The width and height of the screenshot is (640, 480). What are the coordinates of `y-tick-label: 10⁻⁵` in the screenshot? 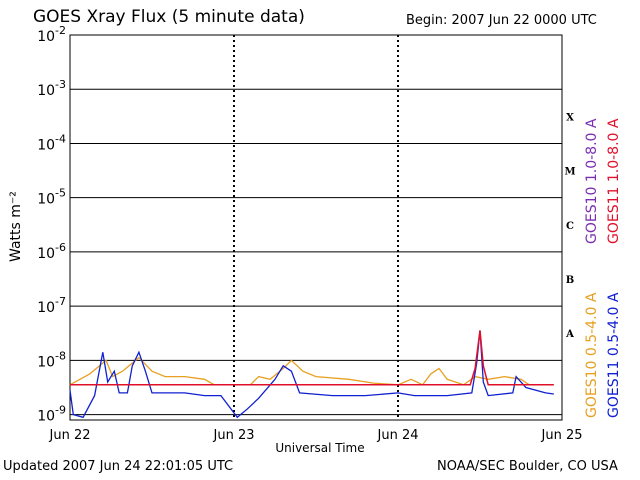 It's located at (51, 197).